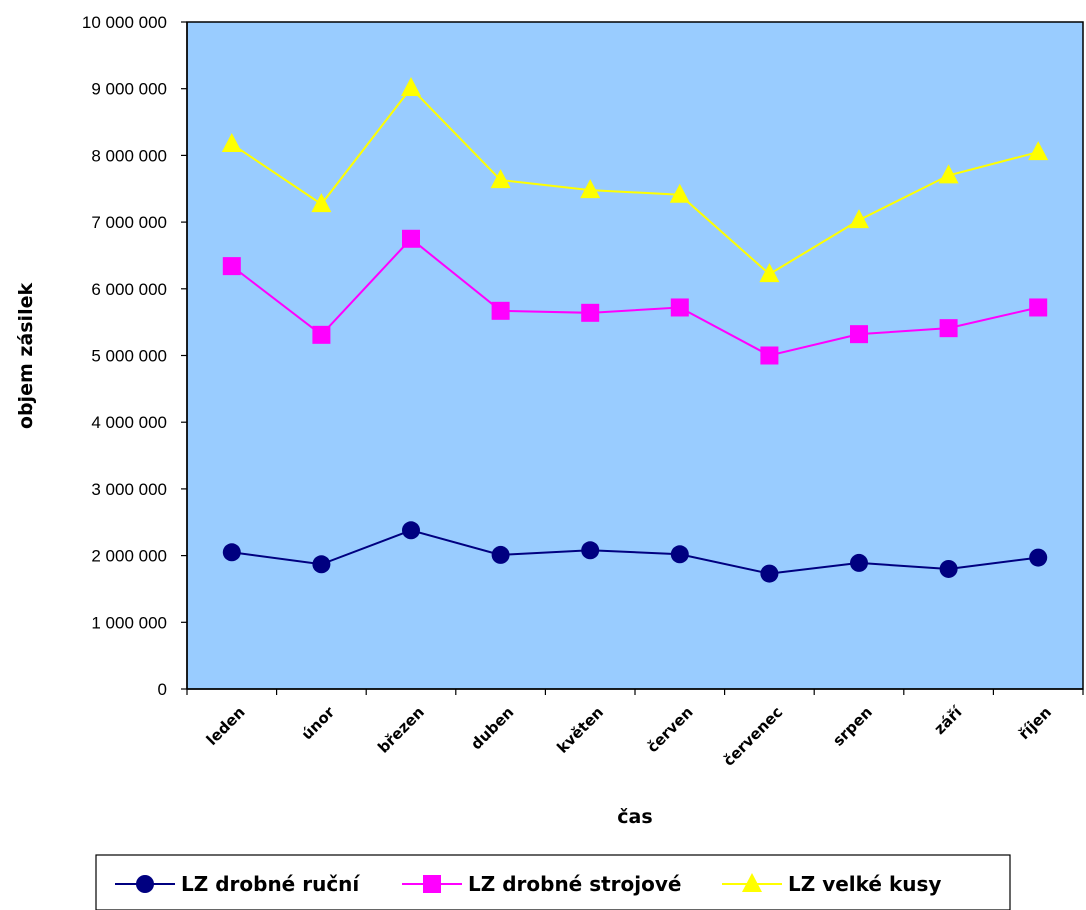 This screenshot has width=1086, height=910. What do you see at coordinates (129, 89) in the screenshot?
I see `y-tick-label: 9 000 000` at bounding box center [129, 89].